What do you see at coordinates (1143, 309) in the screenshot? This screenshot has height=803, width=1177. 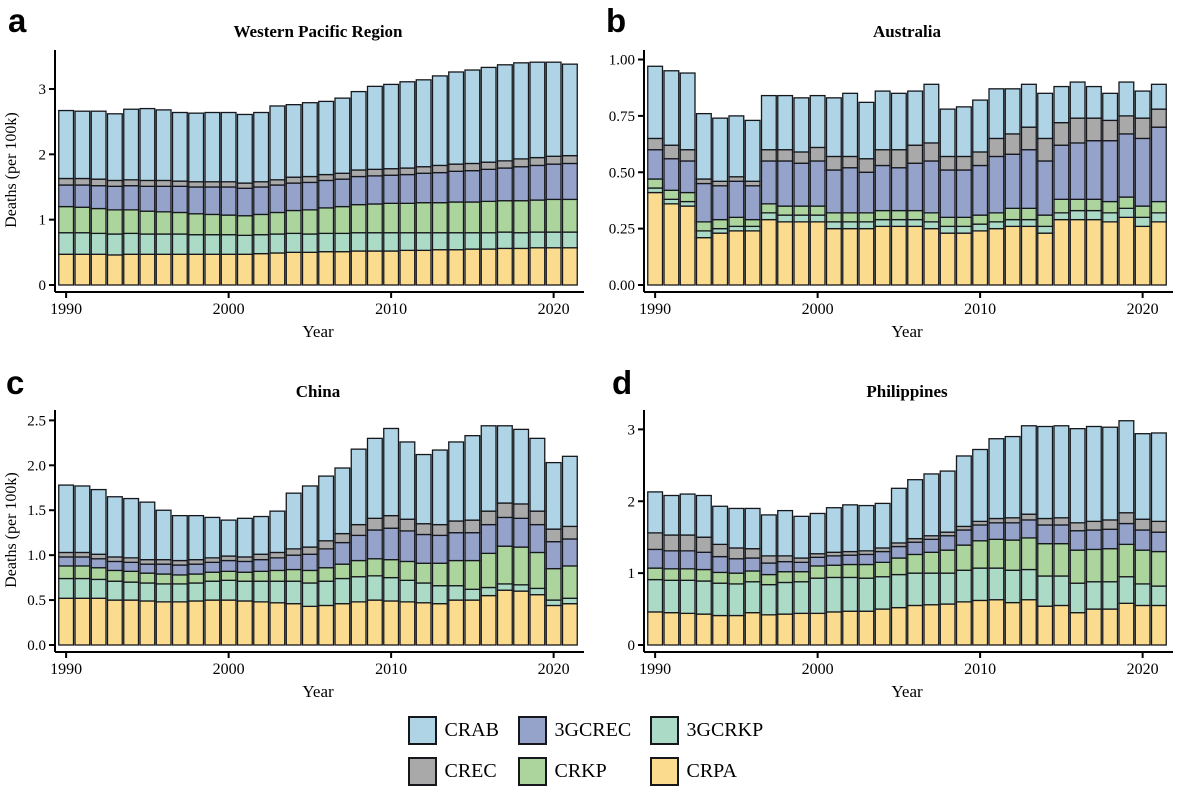 I see `x-tick-label: 2020` at bounding box center [1143, 309].